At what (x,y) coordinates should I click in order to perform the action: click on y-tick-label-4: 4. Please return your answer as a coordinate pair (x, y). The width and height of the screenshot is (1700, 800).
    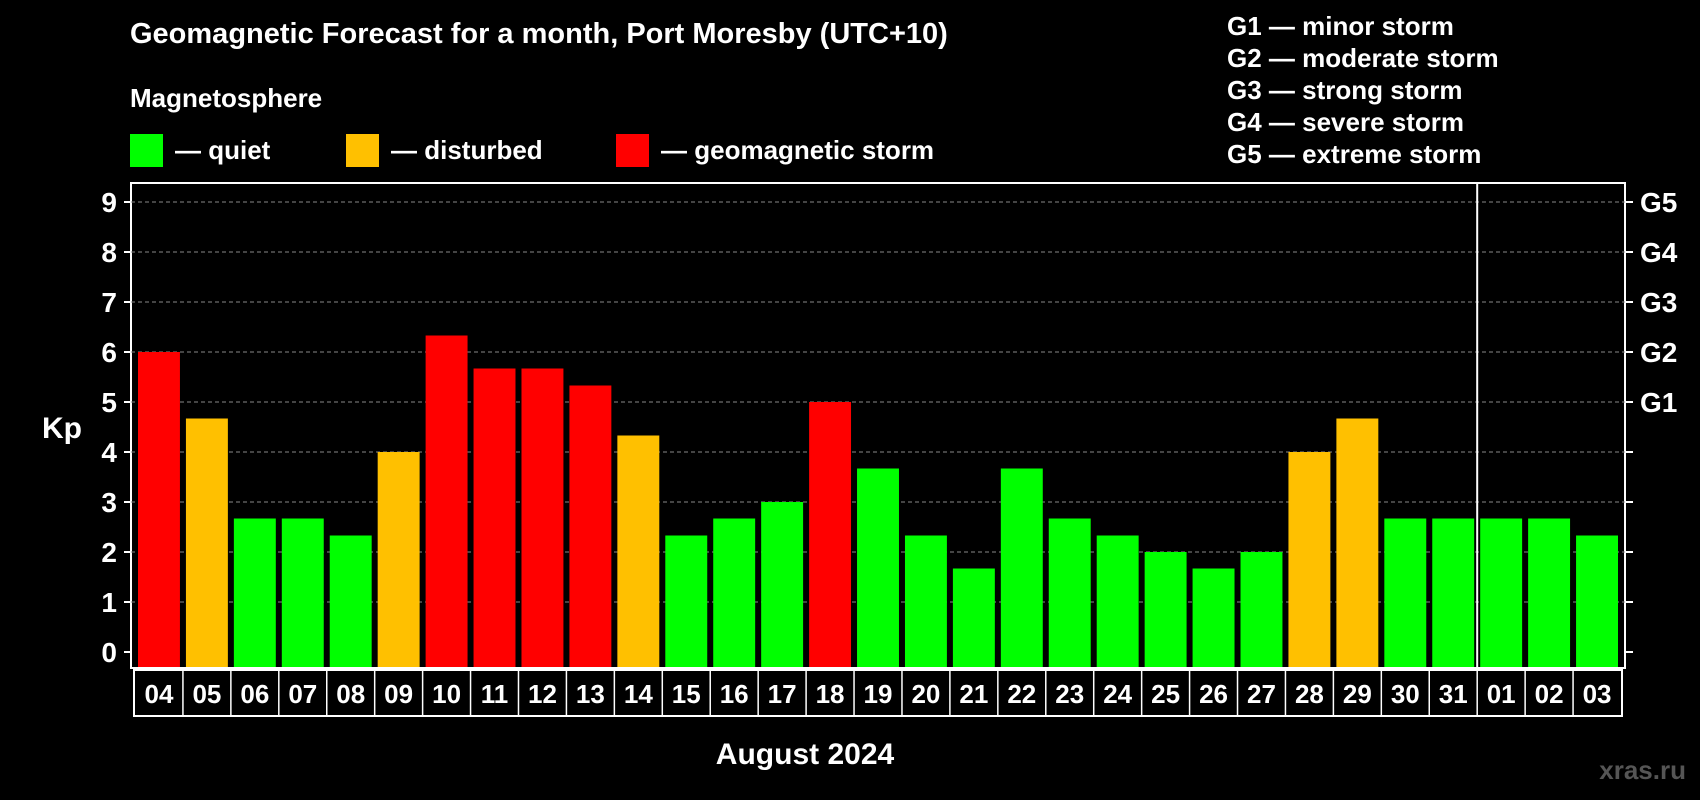
    Looking at the image, I should click on (109, 452).